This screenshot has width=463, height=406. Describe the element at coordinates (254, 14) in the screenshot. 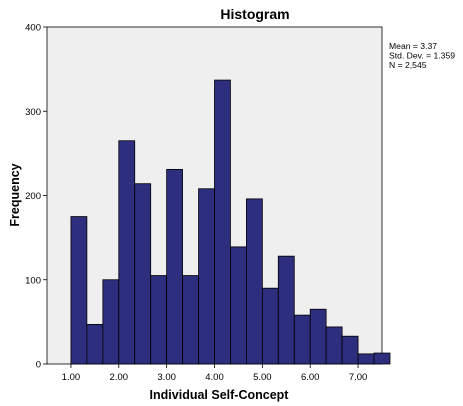

I see `chart-title: Histogram` at that location.